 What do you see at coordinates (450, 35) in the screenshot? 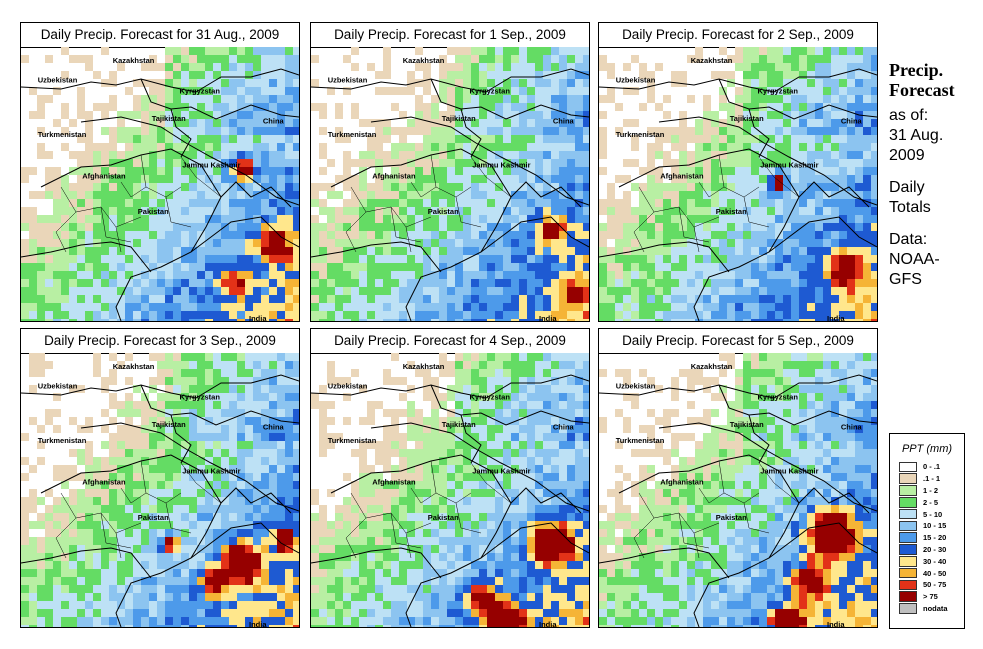
I see `panel-title: Daily Precip. Forecast for 1 Sep., 2009` at bounding box center [450, 35].